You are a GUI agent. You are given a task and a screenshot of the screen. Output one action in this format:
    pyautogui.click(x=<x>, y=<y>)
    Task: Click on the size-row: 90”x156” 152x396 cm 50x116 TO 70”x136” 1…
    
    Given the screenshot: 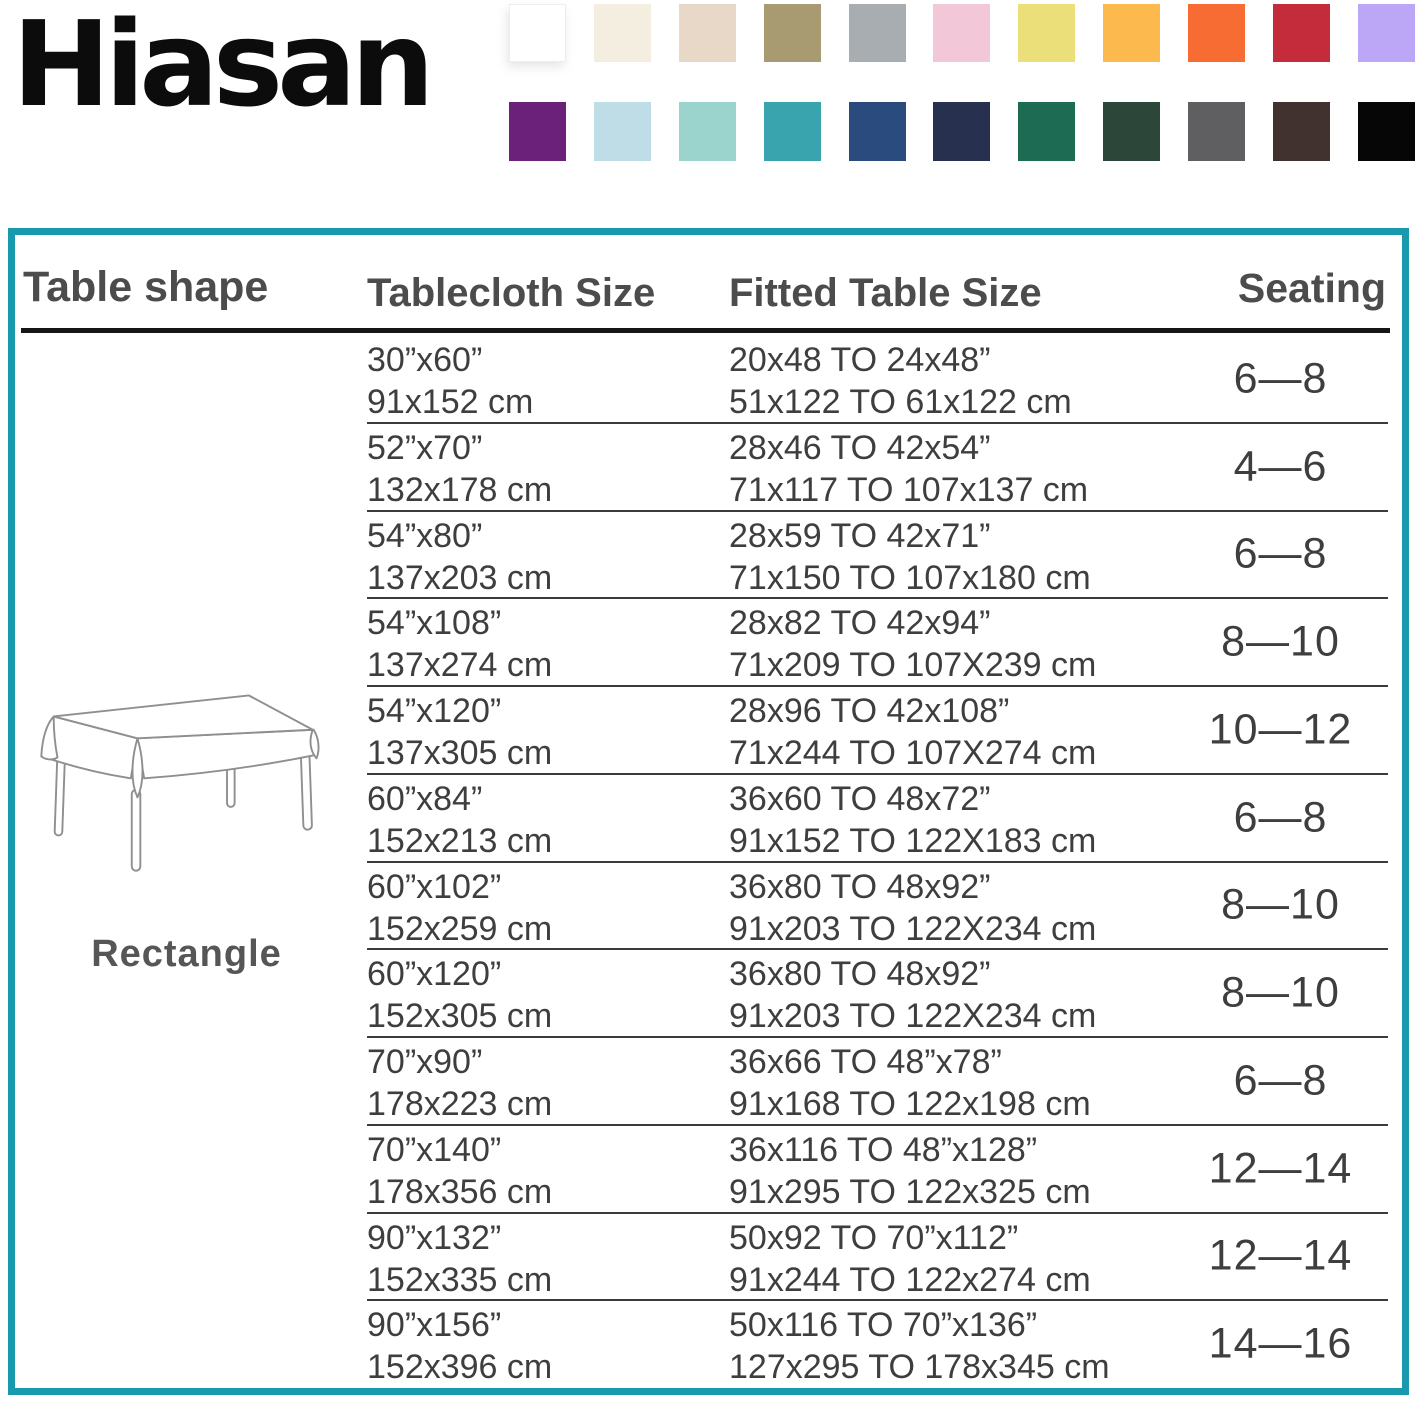 What is the action you would take?
    pyautogui.click(x=708, y=1344)
    